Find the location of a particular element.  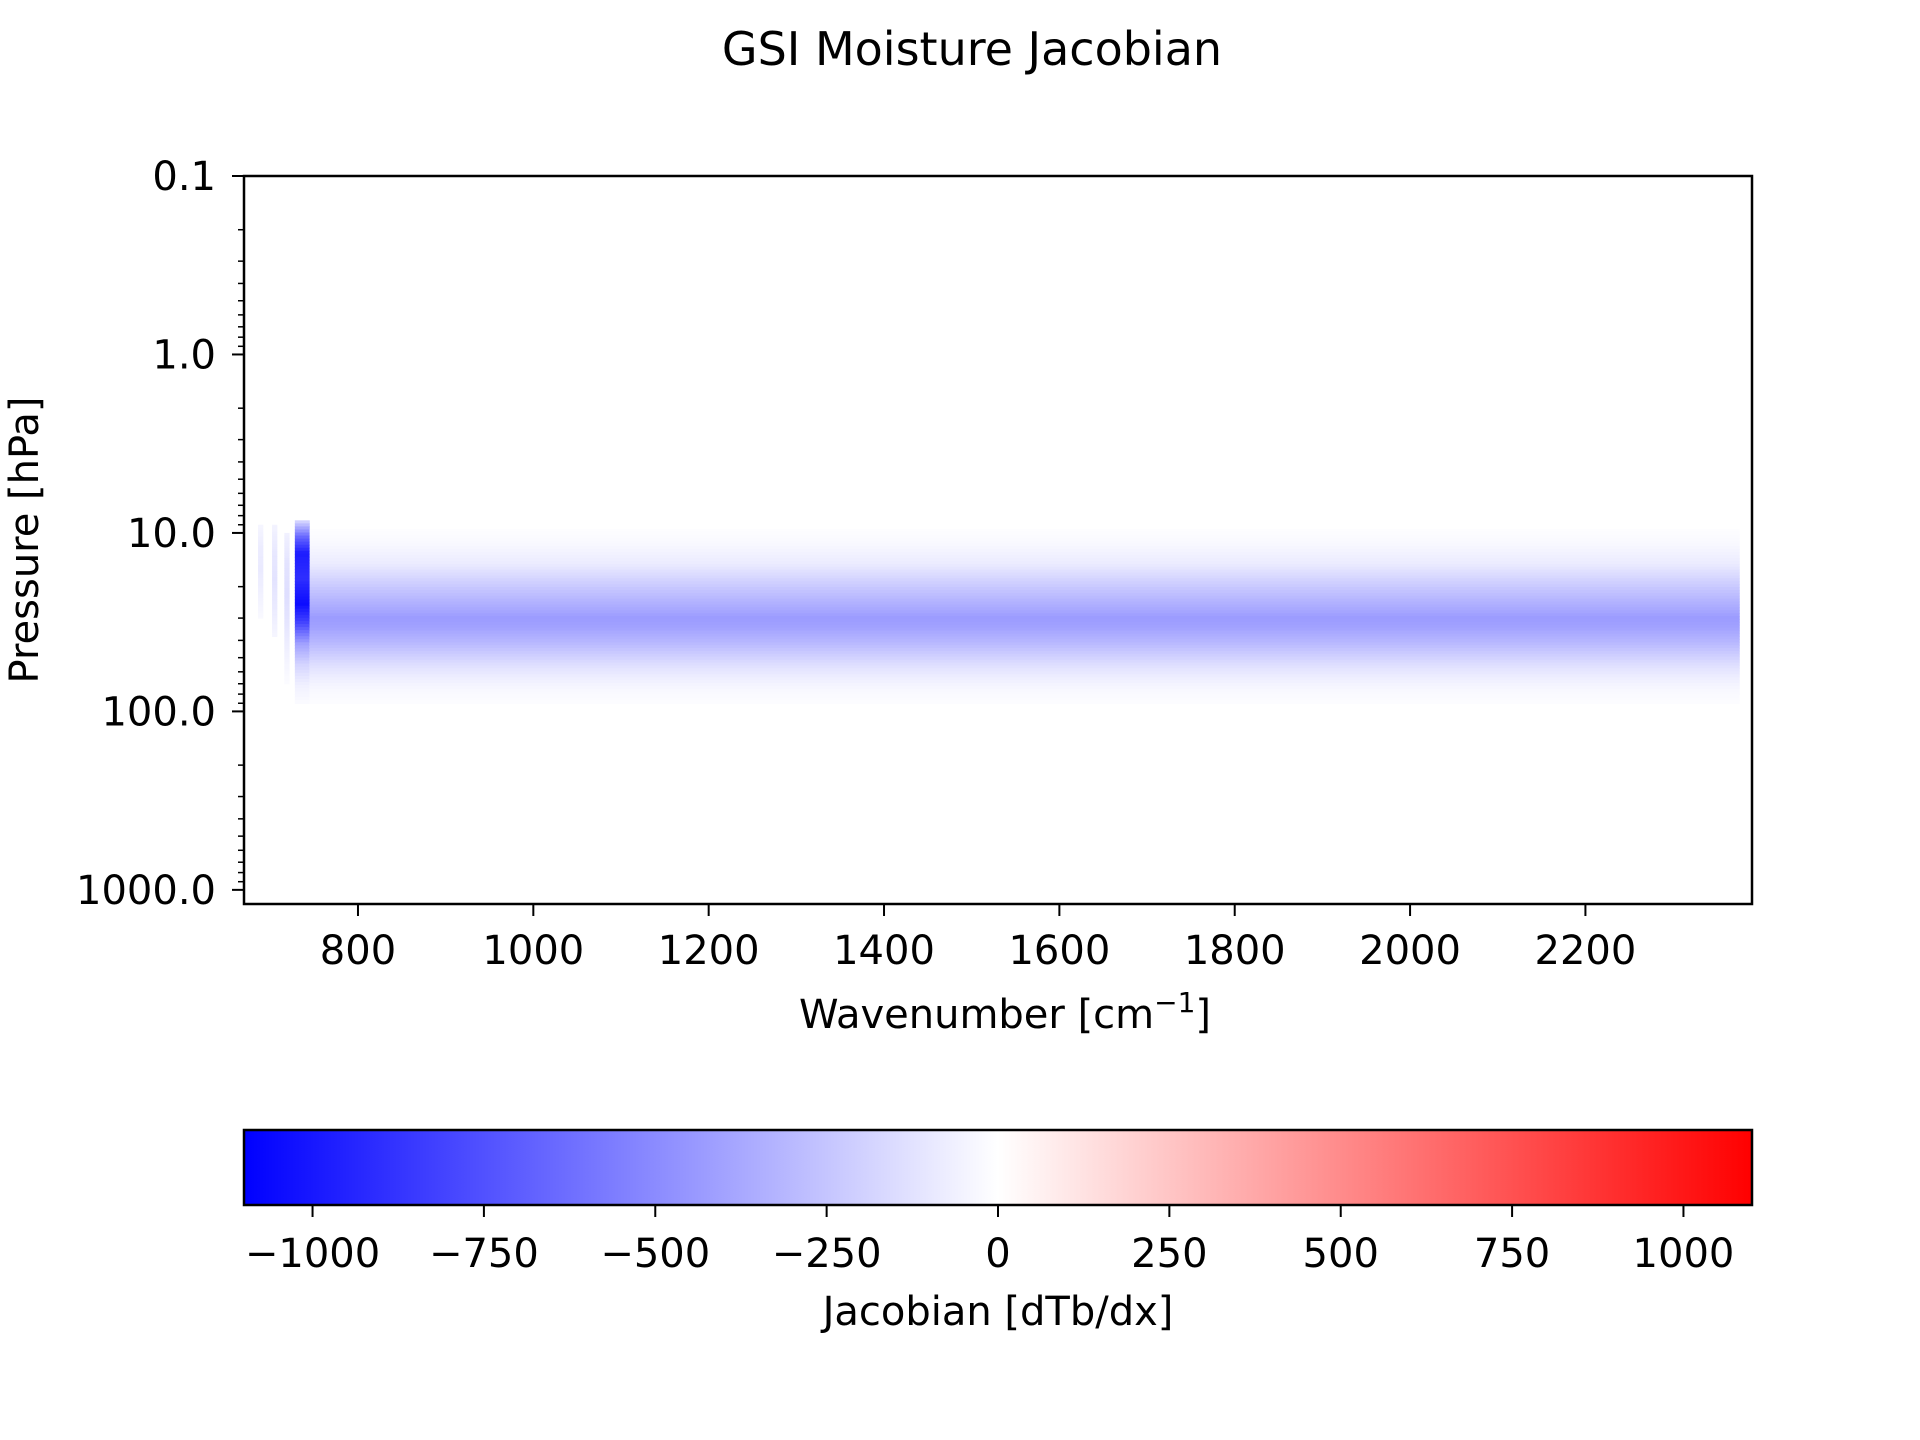

x-tick-label: 1400 is located at coordinates (884, 951).